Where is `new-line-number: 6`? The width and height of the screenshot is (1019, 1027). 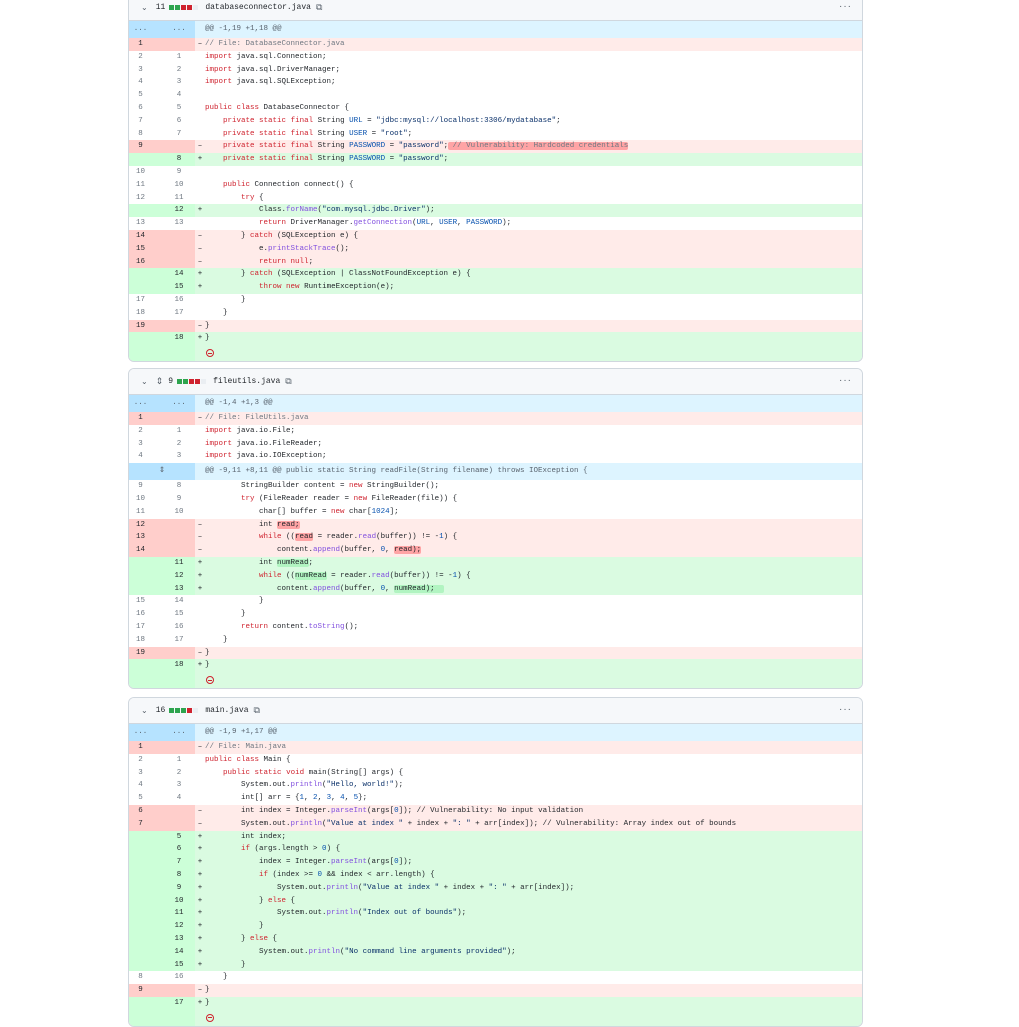
new-line-number: 6 is located at coordinates (176, 850).